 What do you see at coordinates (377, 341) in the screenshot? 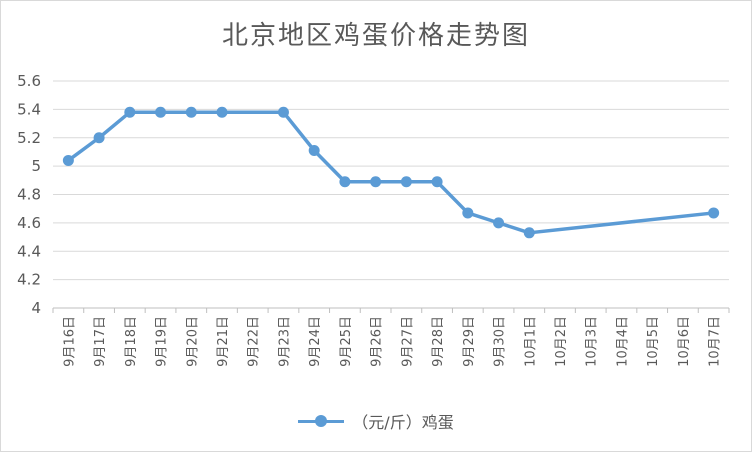
I see `x-tick-label: 9月26日` at bounding box center [377, 341].